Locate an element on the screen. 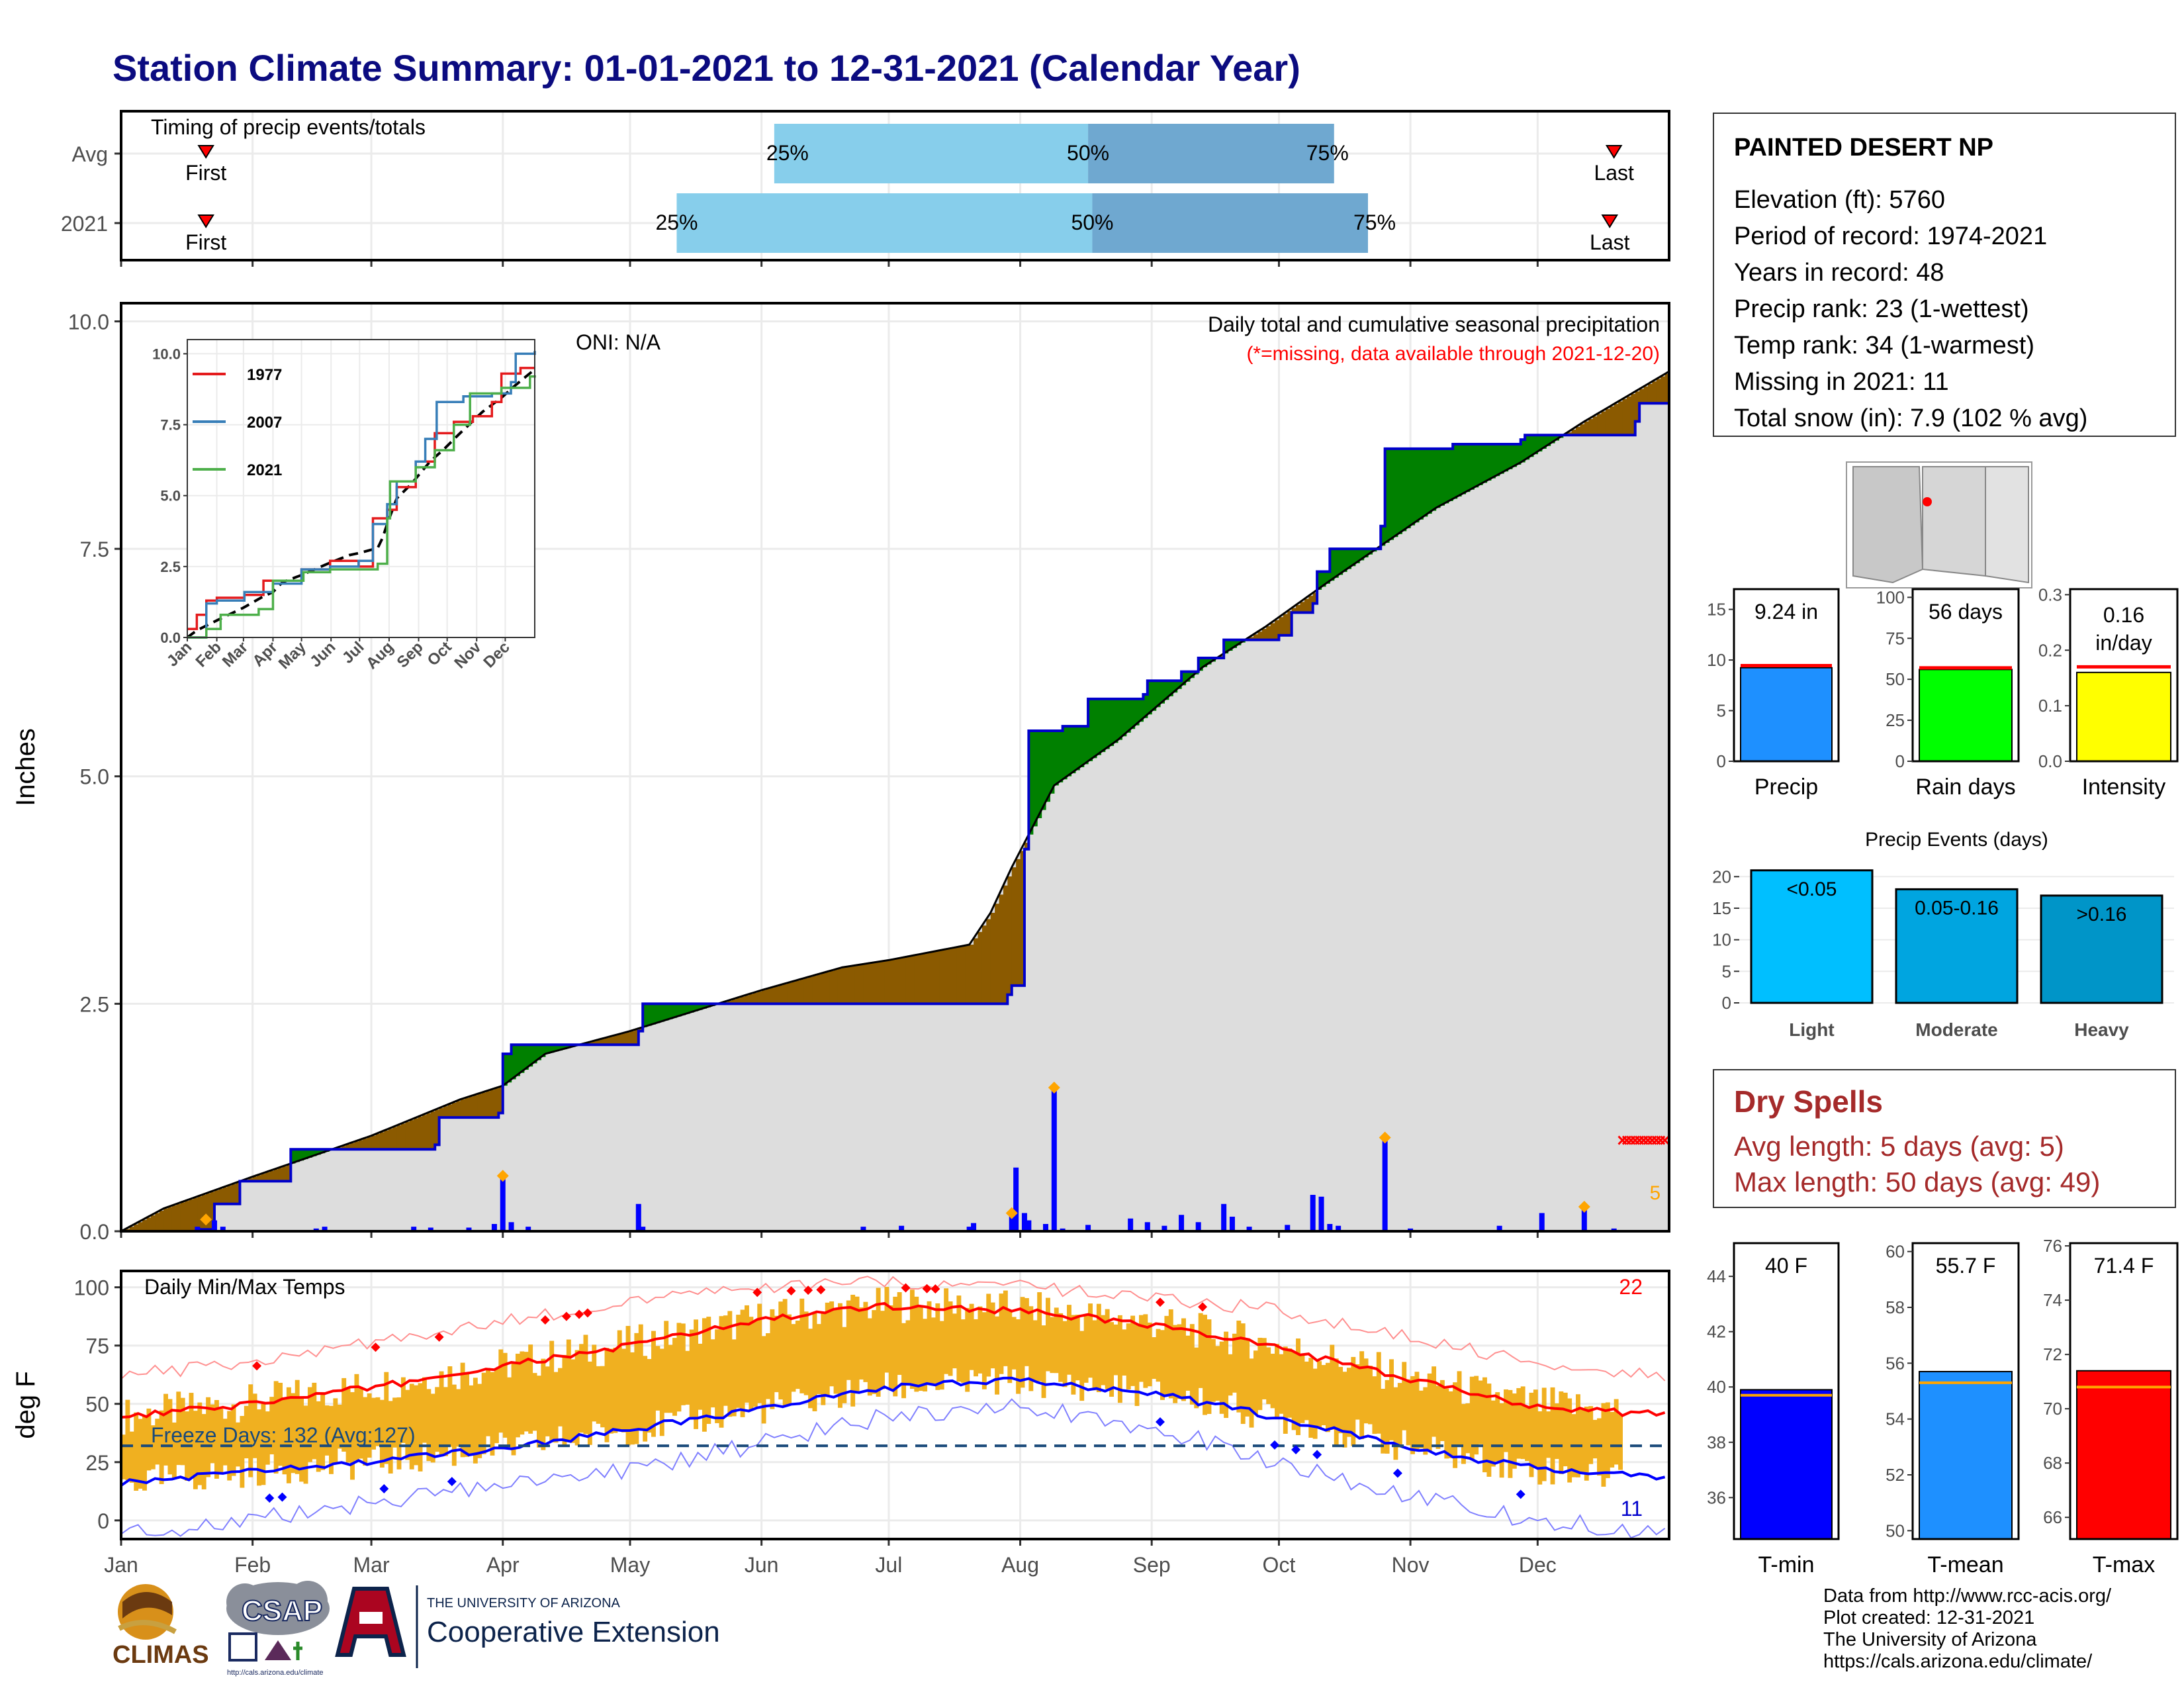  intensity-ytick-label: 0.0 is located at coordinates (2050, 761).